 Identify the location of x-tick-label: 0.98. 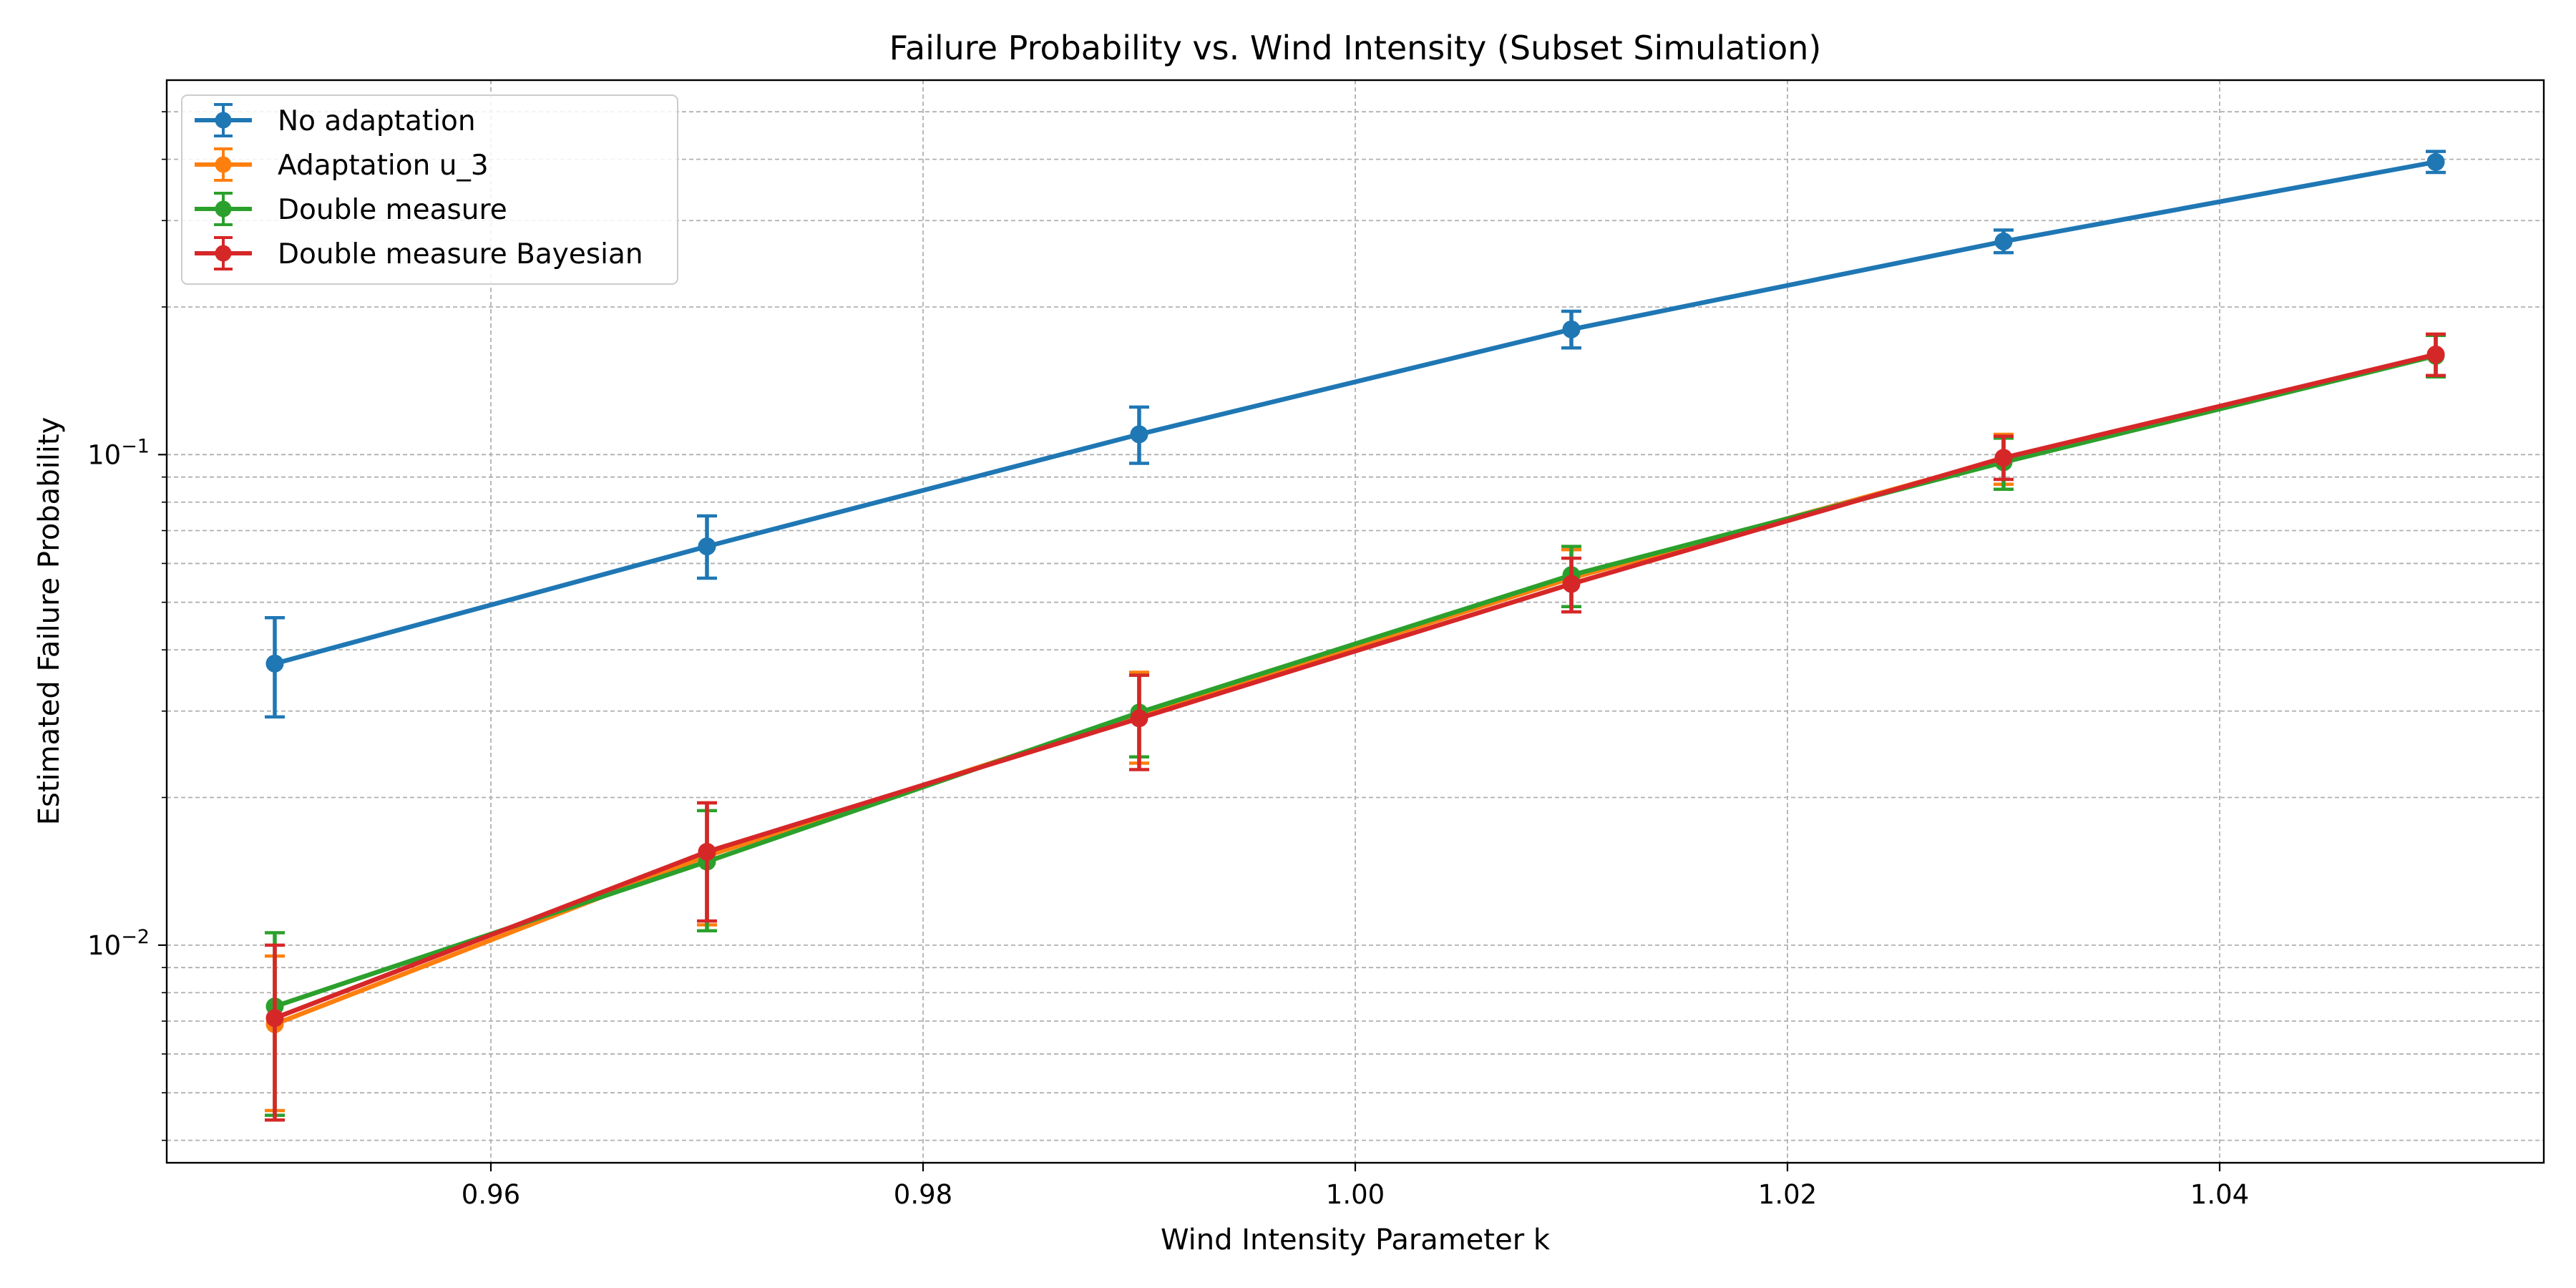
(923, 1194).